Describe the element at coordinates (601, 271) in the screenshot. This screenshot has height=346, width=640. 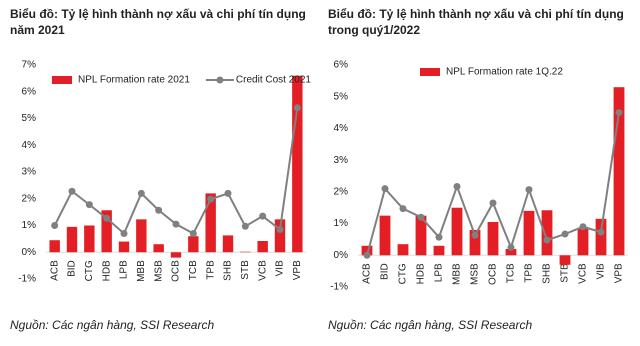
I see `x-tick-label: VIB` at that location.